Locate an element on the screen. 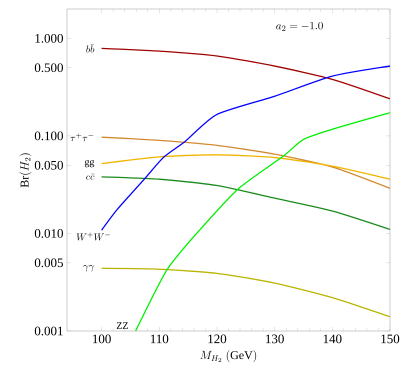 The height and width of the screenshot is (382, 404). x-tick-label: 140 is located at coordinates (333, 339).